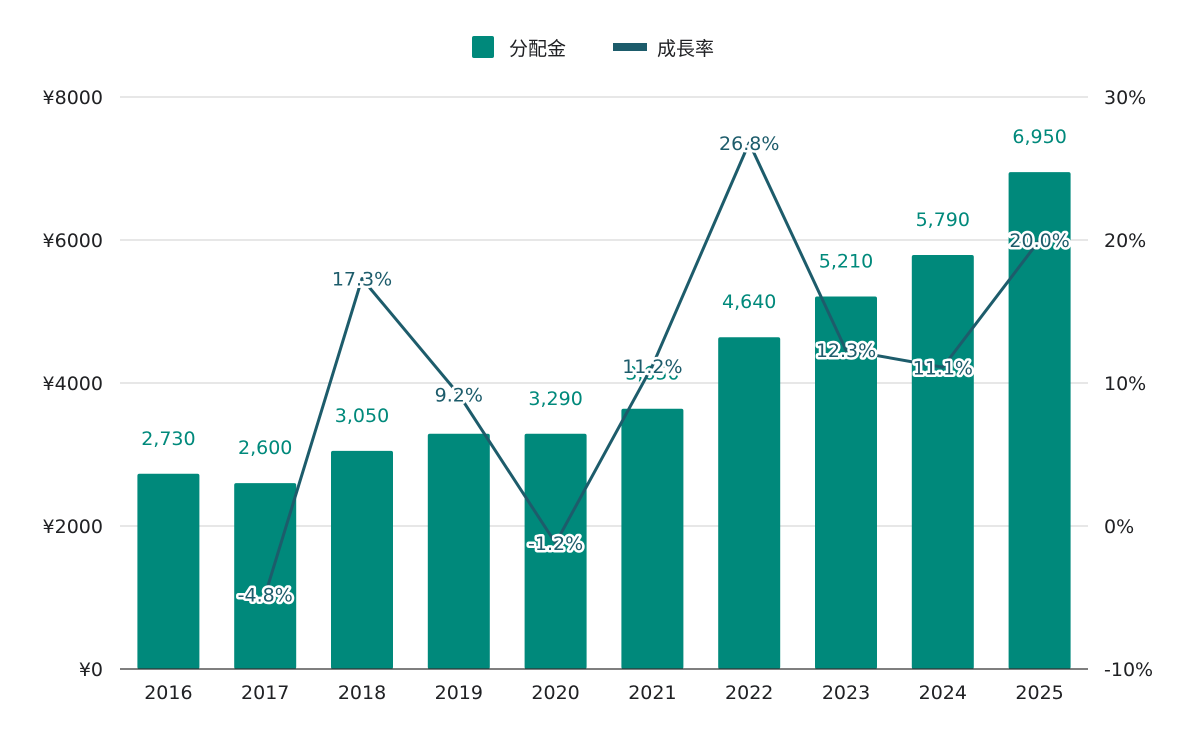 Image resolution: width=1200 pixels, height=746 pixels. What do you see at coordinates (73, 241) in the screenshot?
I see `left-axis-tick-label: ¥6000` at bounding box center [73, 241].